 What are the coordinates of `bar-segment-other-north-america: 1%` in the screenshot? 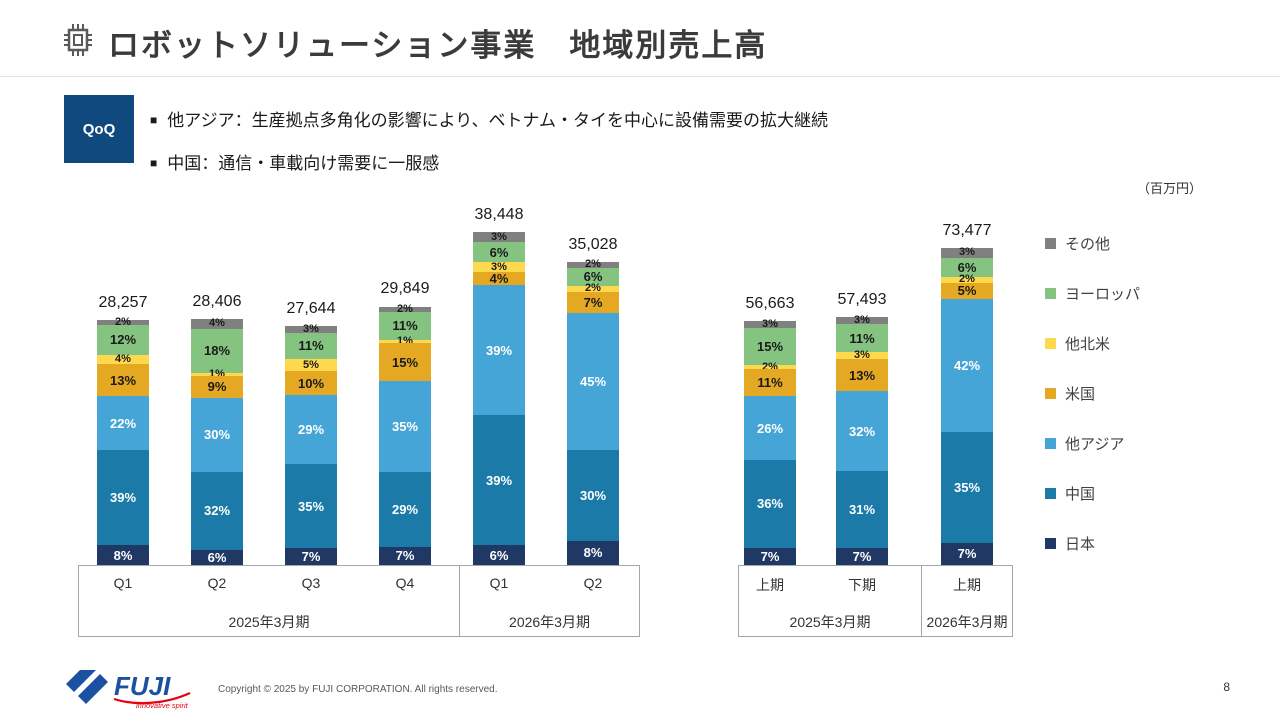 It's located at (405, 341).